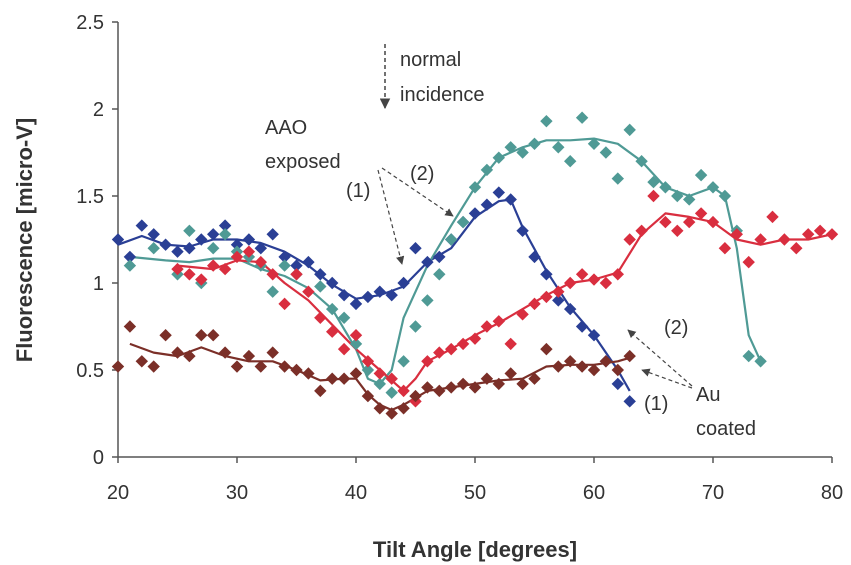  I want to click on y-tick-label: 1, so click(98, 284).